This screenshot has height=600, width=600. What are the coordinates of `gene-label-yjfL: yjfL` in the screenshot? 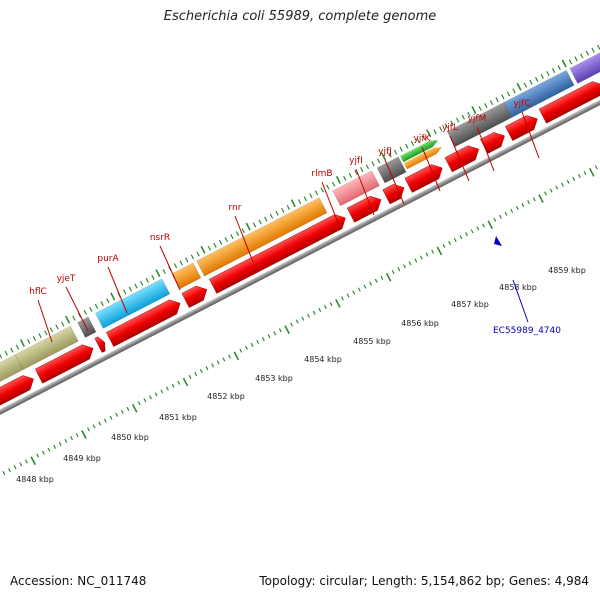 It's located at (450, 128).